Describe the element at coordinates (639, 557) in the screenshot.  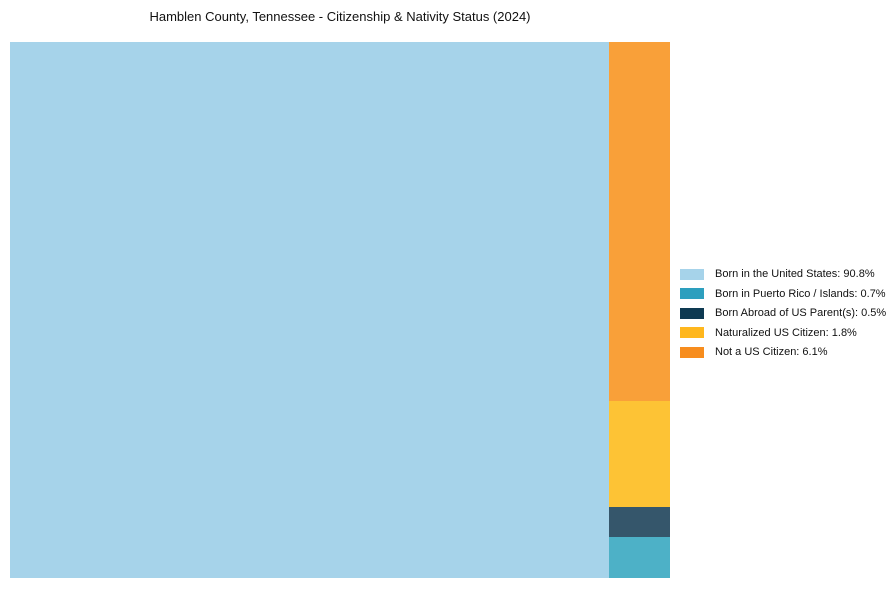
I see `treemap-rect-born-in-puerto-rico-islands` at that location.